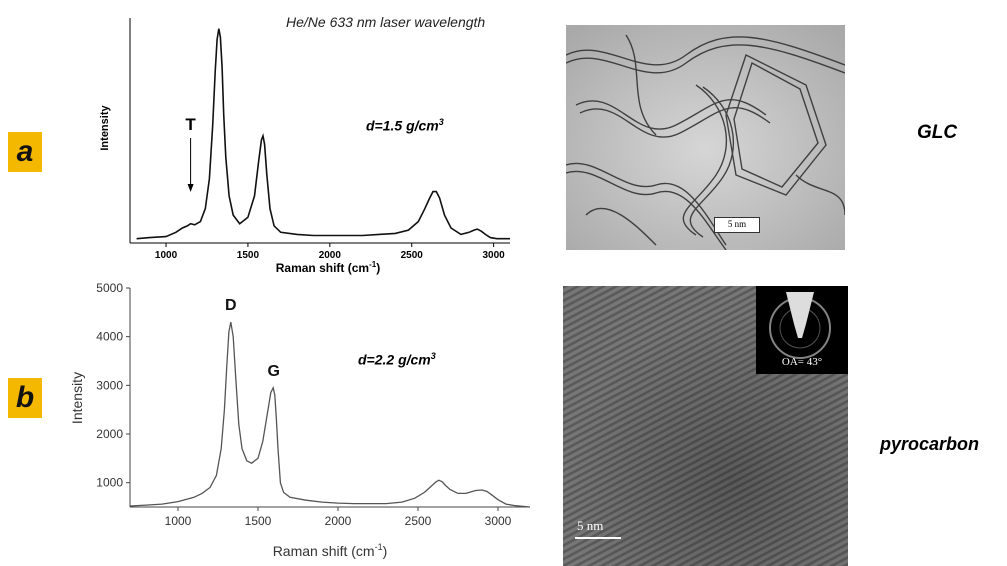 The width and height of the screenshot is (1007, 566). I want to click on scale-bar: 5 nm, so click(737, 225).